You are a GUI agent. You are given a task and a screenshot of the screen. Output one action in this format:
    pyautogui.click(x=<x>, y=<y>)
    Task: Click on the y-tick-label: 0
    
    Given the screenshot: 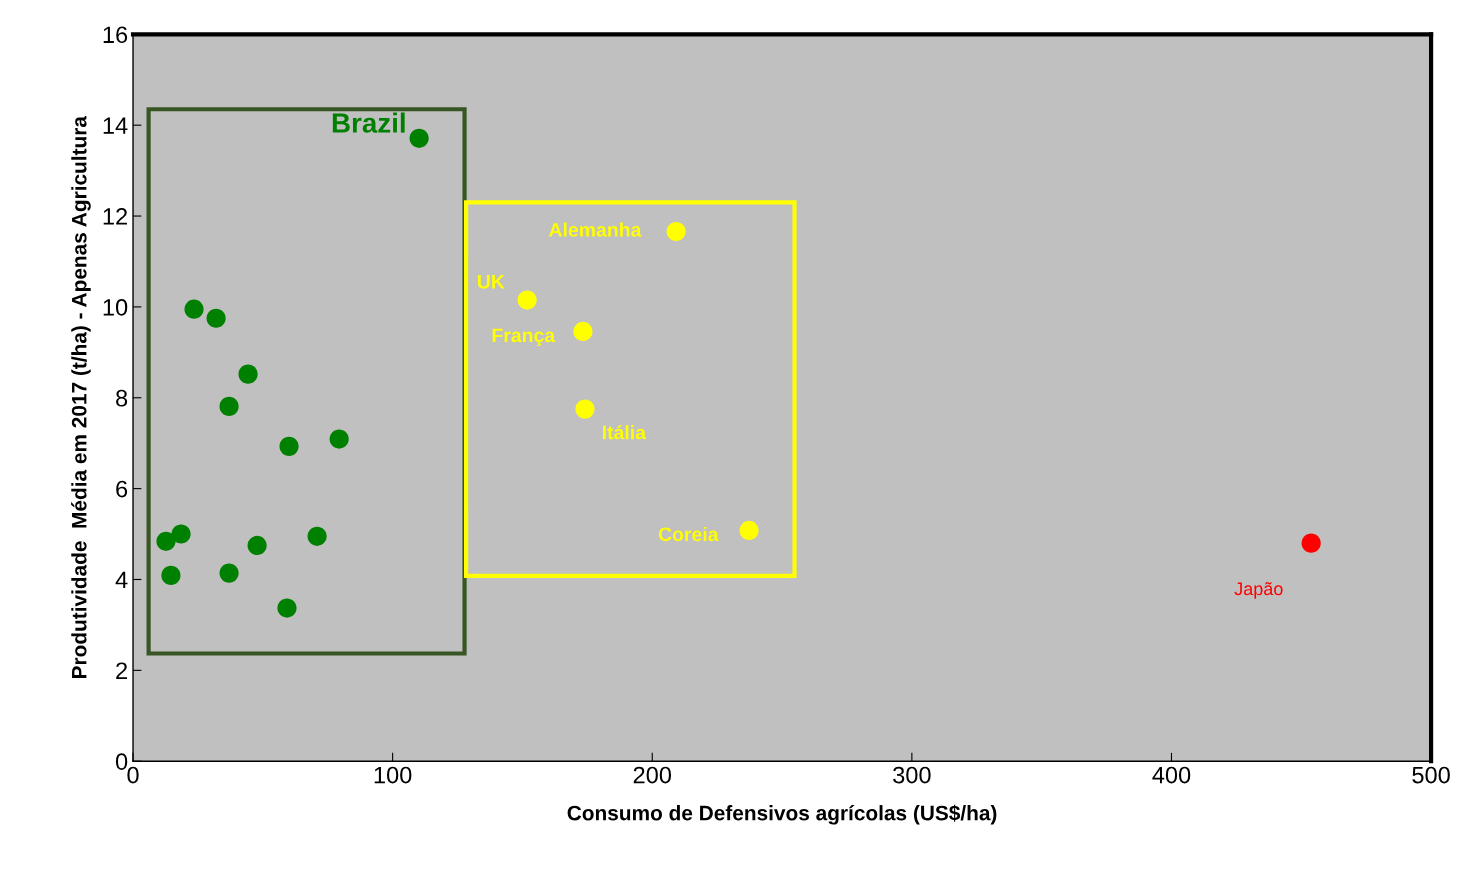 What is the action you would take?
    pyautogui.click(x=121, y=761)
    